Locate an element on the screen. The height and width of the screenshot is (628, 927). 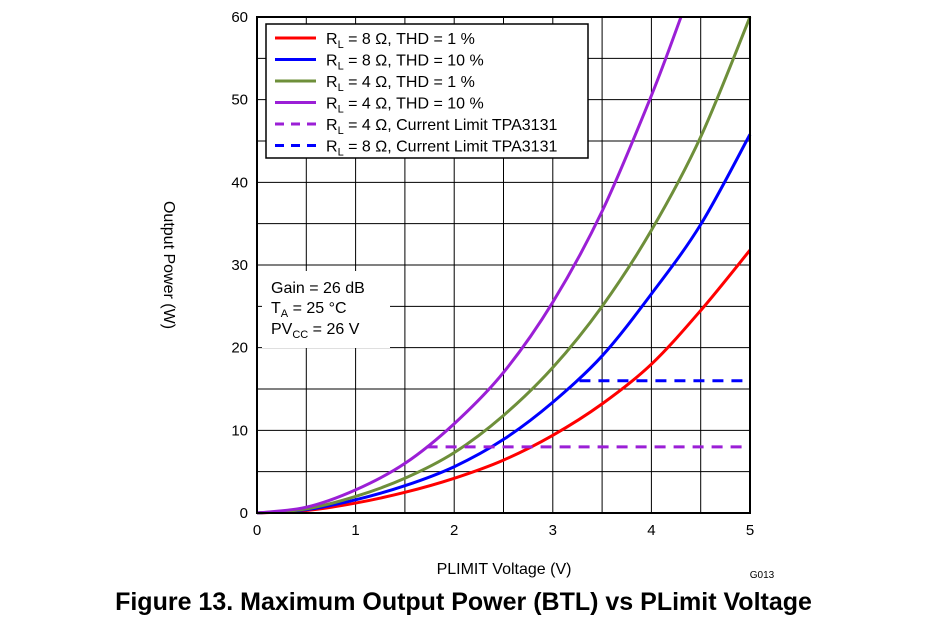
y-tick-label: 0 is located at coordinates (244, 513).